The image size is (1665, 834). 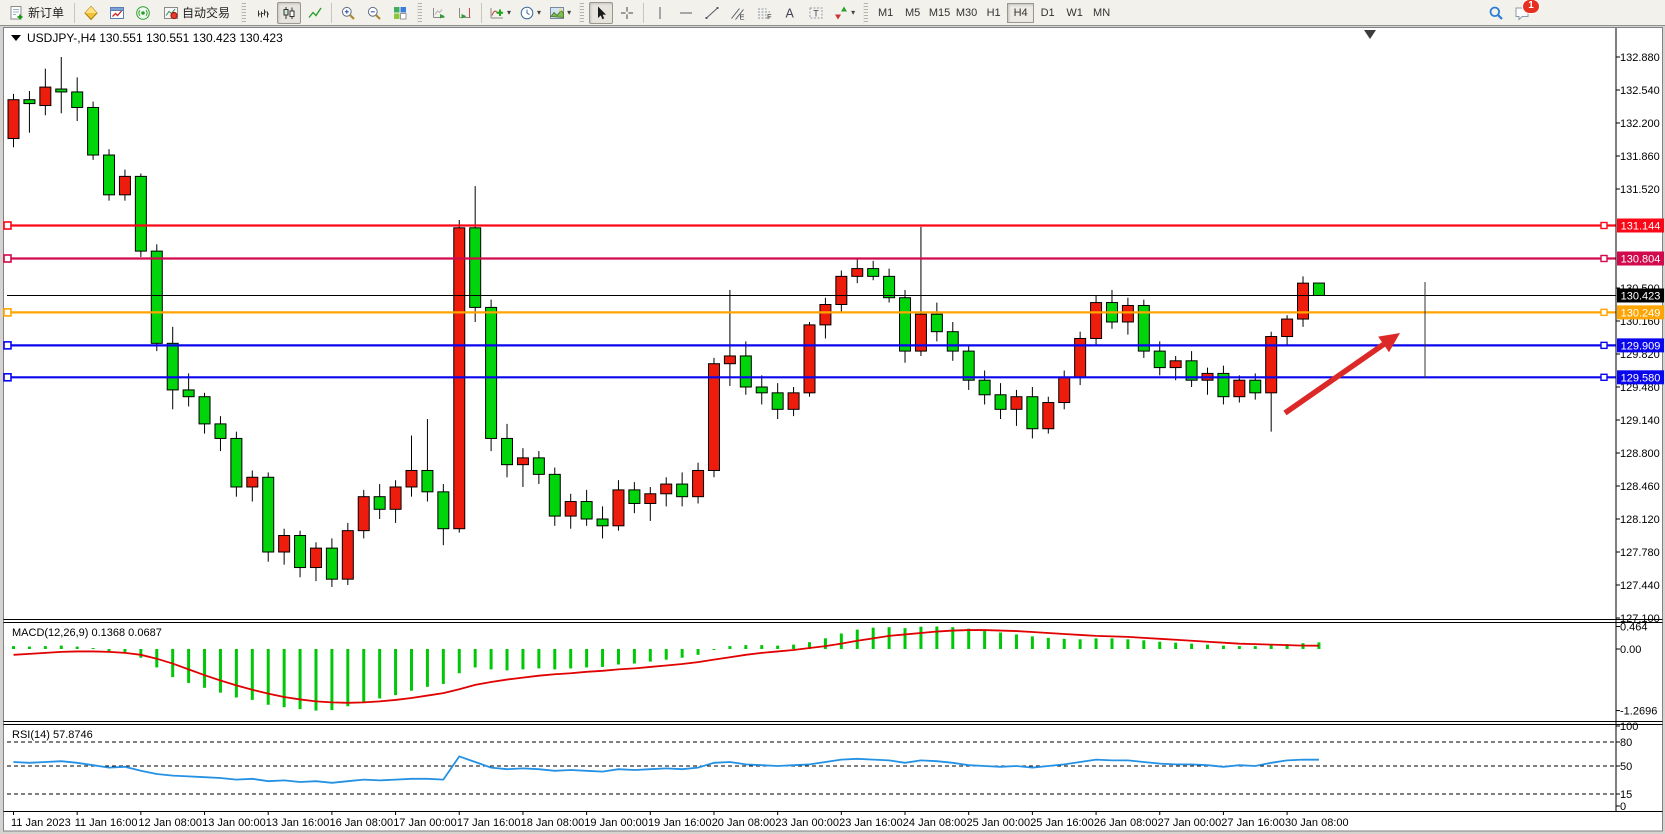 What do you see at coordinates (939, 12) in the screenshot?
I see `timeframe-button-M15: M15` at bounding box center [939, 12].